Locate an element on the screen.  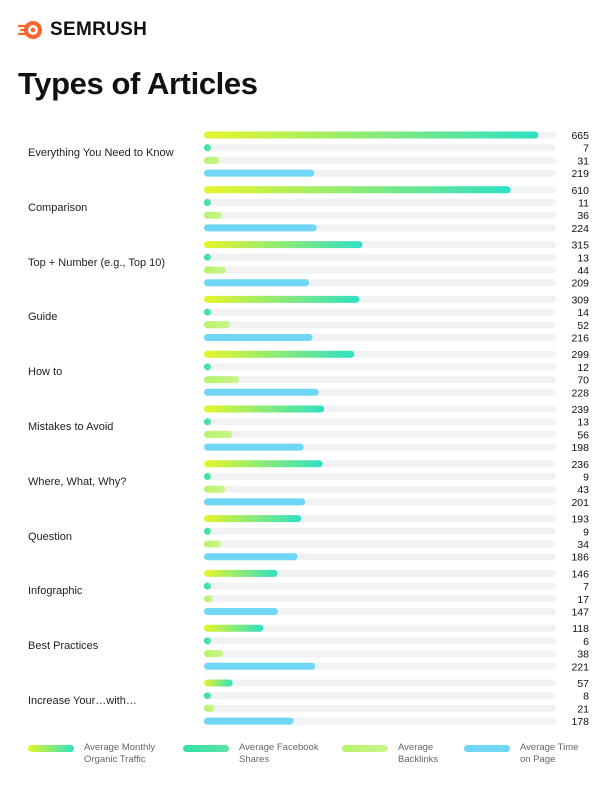
data-label: 315 is located at coordinates (580, 246).